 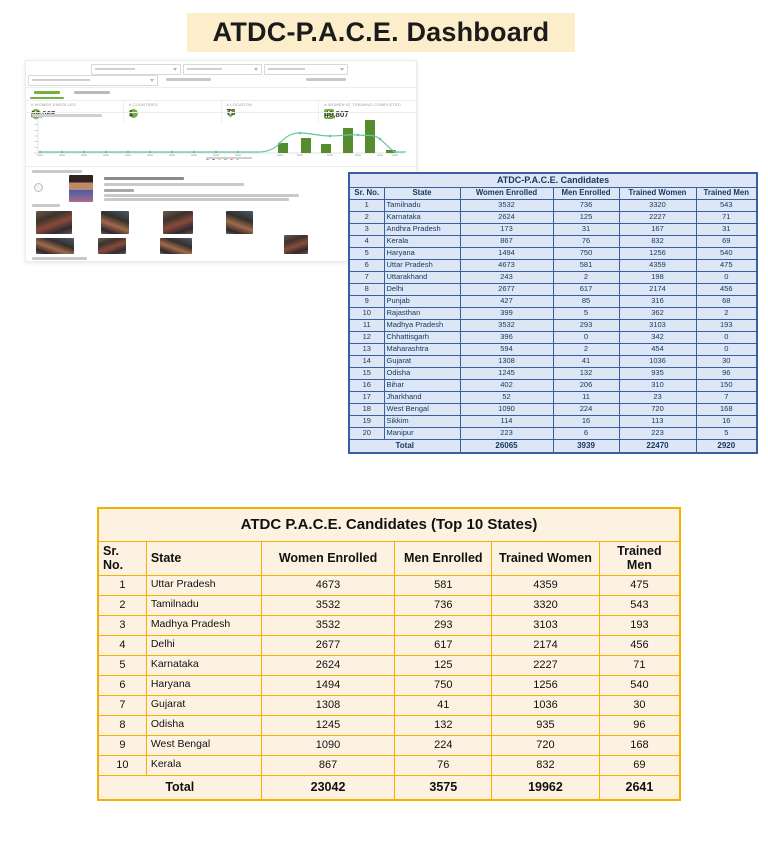 I want to click on kpi-label: # COUNTRIES, so click(x=143, y=104).